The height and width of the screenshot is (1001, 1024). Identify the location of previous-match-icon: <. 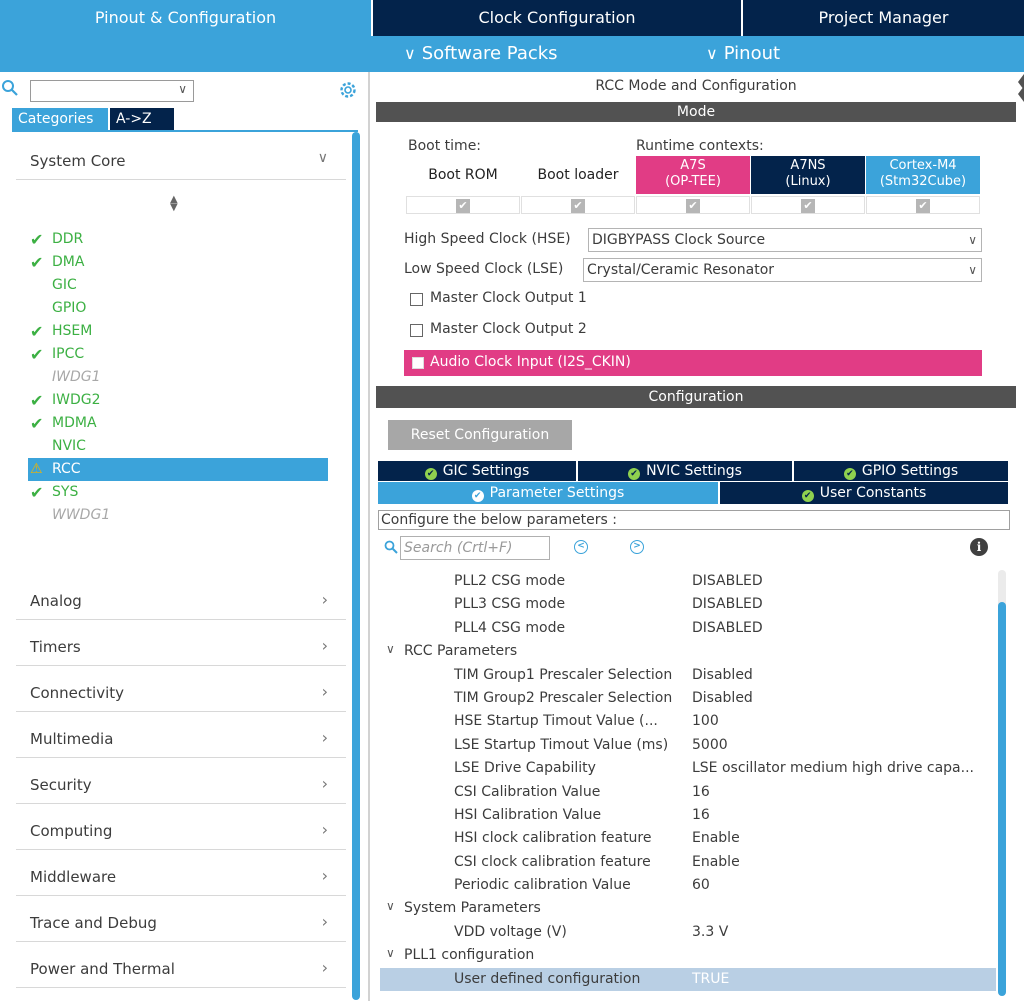
(581, 547).